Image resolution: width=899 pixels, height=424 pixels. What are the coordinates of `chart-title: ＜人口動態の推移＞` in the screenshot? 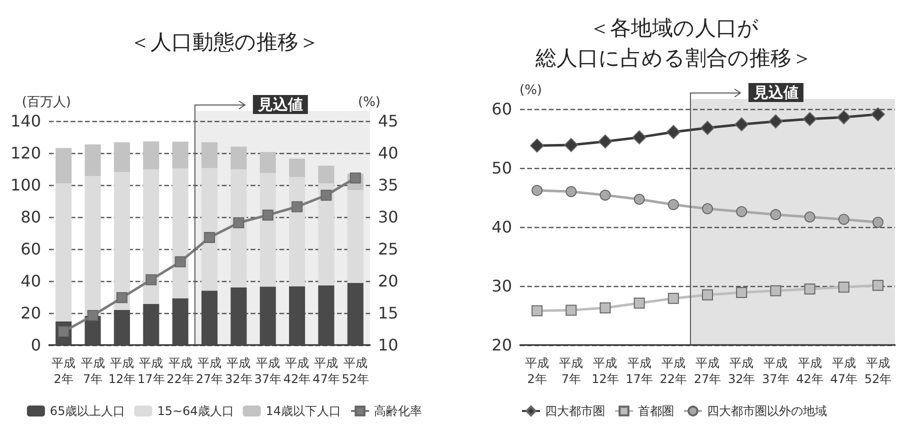 It's located at (225, 42).